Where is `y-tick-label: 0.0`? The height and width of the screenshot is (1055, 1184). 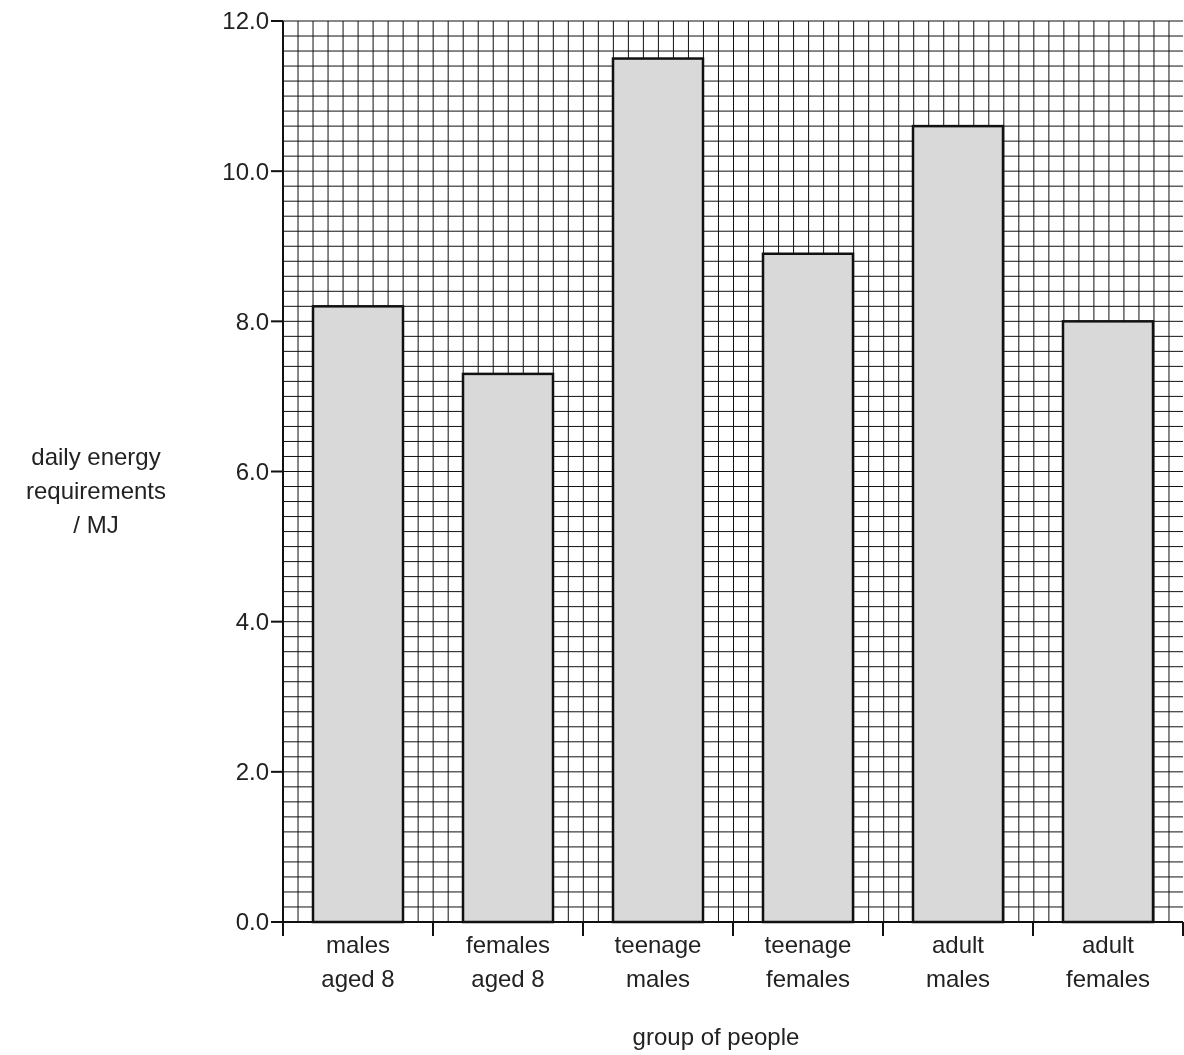 y-tick-label: 0.0 is located at coordinates (252, 922).